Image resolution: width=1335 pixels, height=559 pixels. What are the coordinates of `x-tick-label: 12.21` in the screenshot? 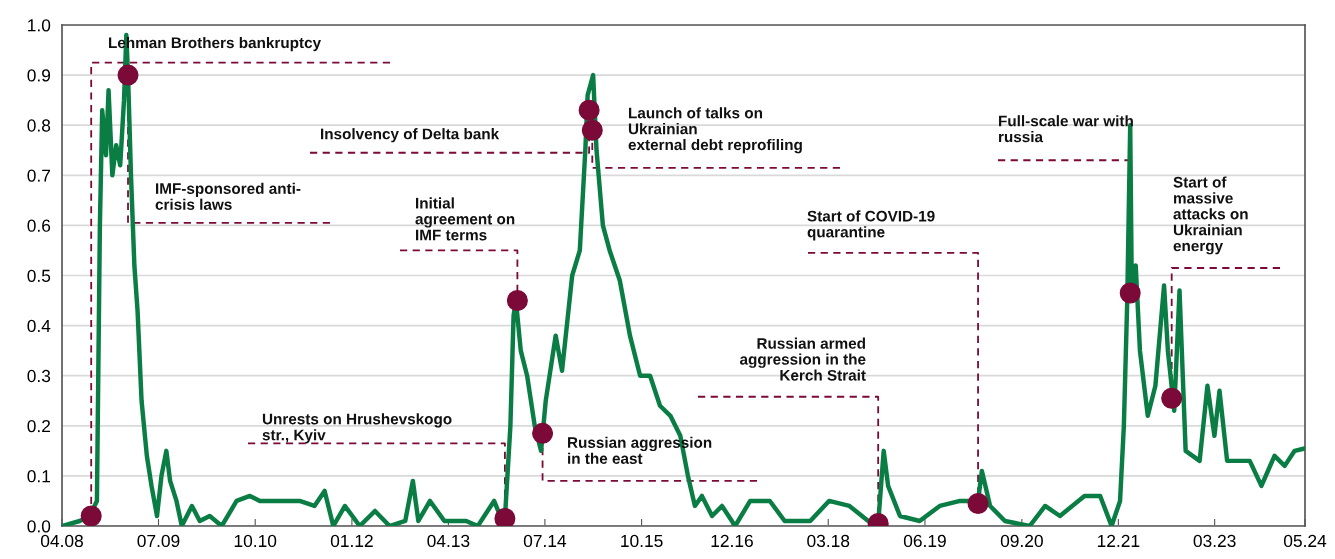 It's located at (1118, 540).